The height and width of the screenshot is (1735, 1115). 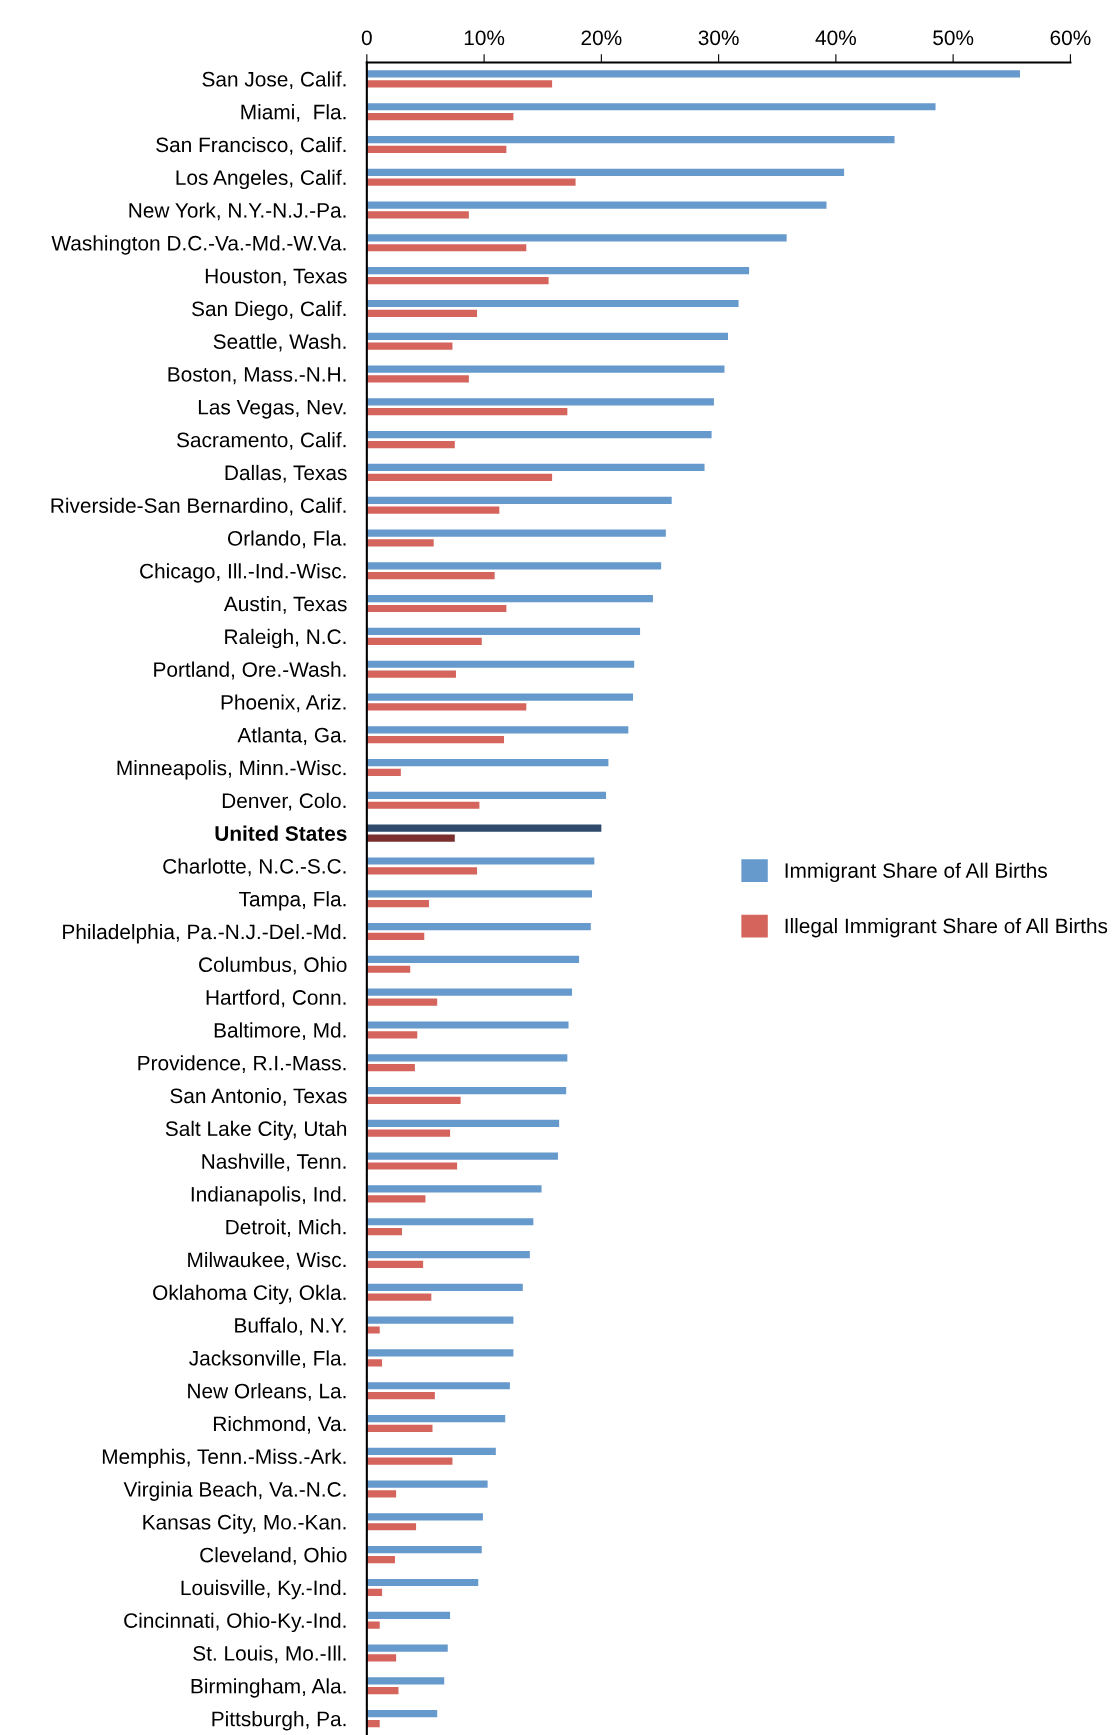 I want to click on x-tick-label: 20%, so click(x=601, y=38).